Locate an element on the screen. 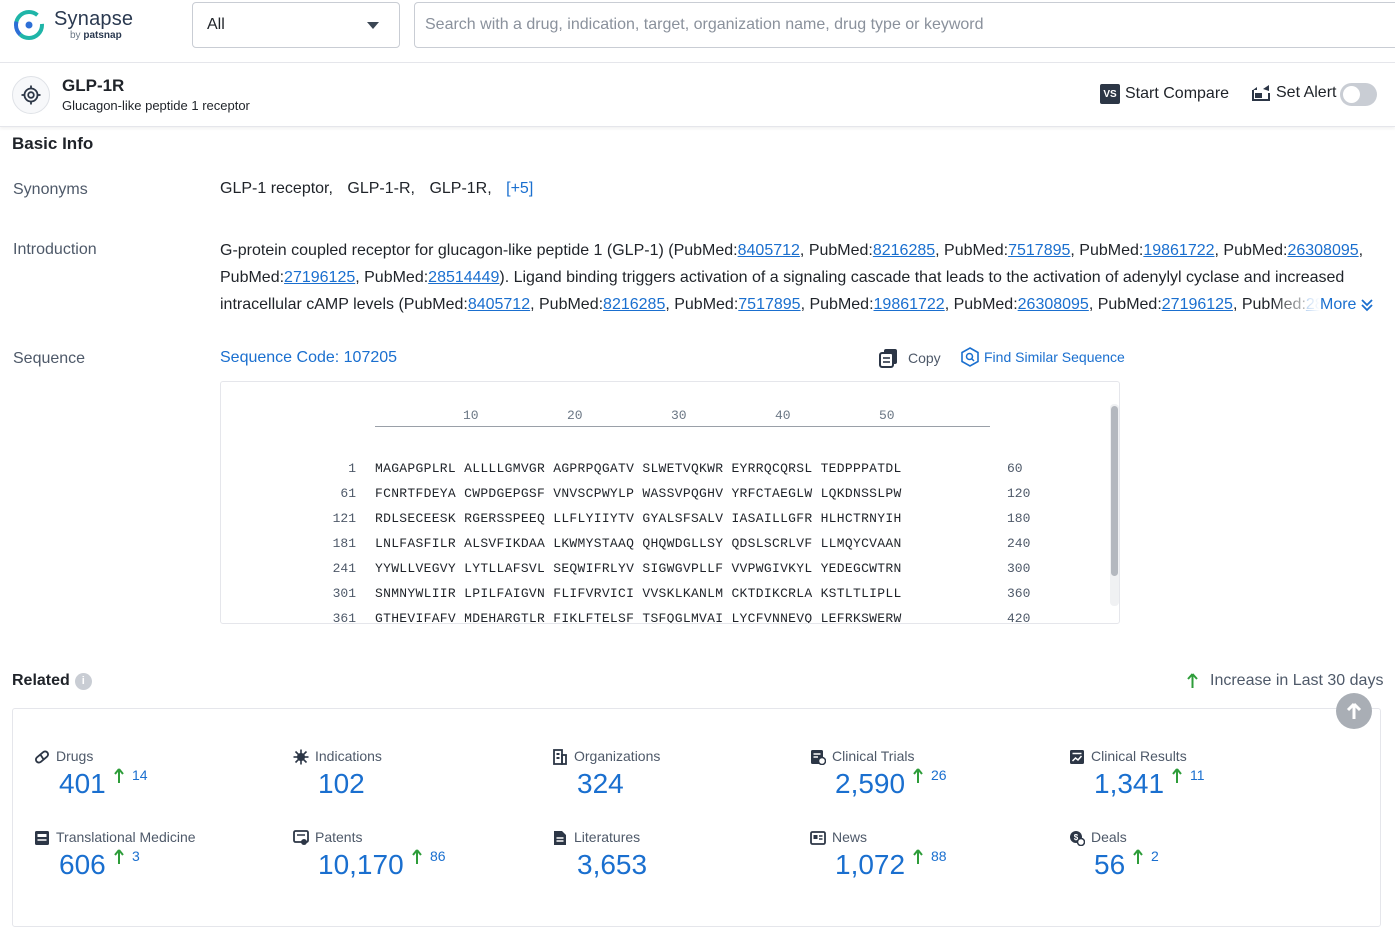 The image size is (1395, 934). building-icon is located at coordinates (560, 757).